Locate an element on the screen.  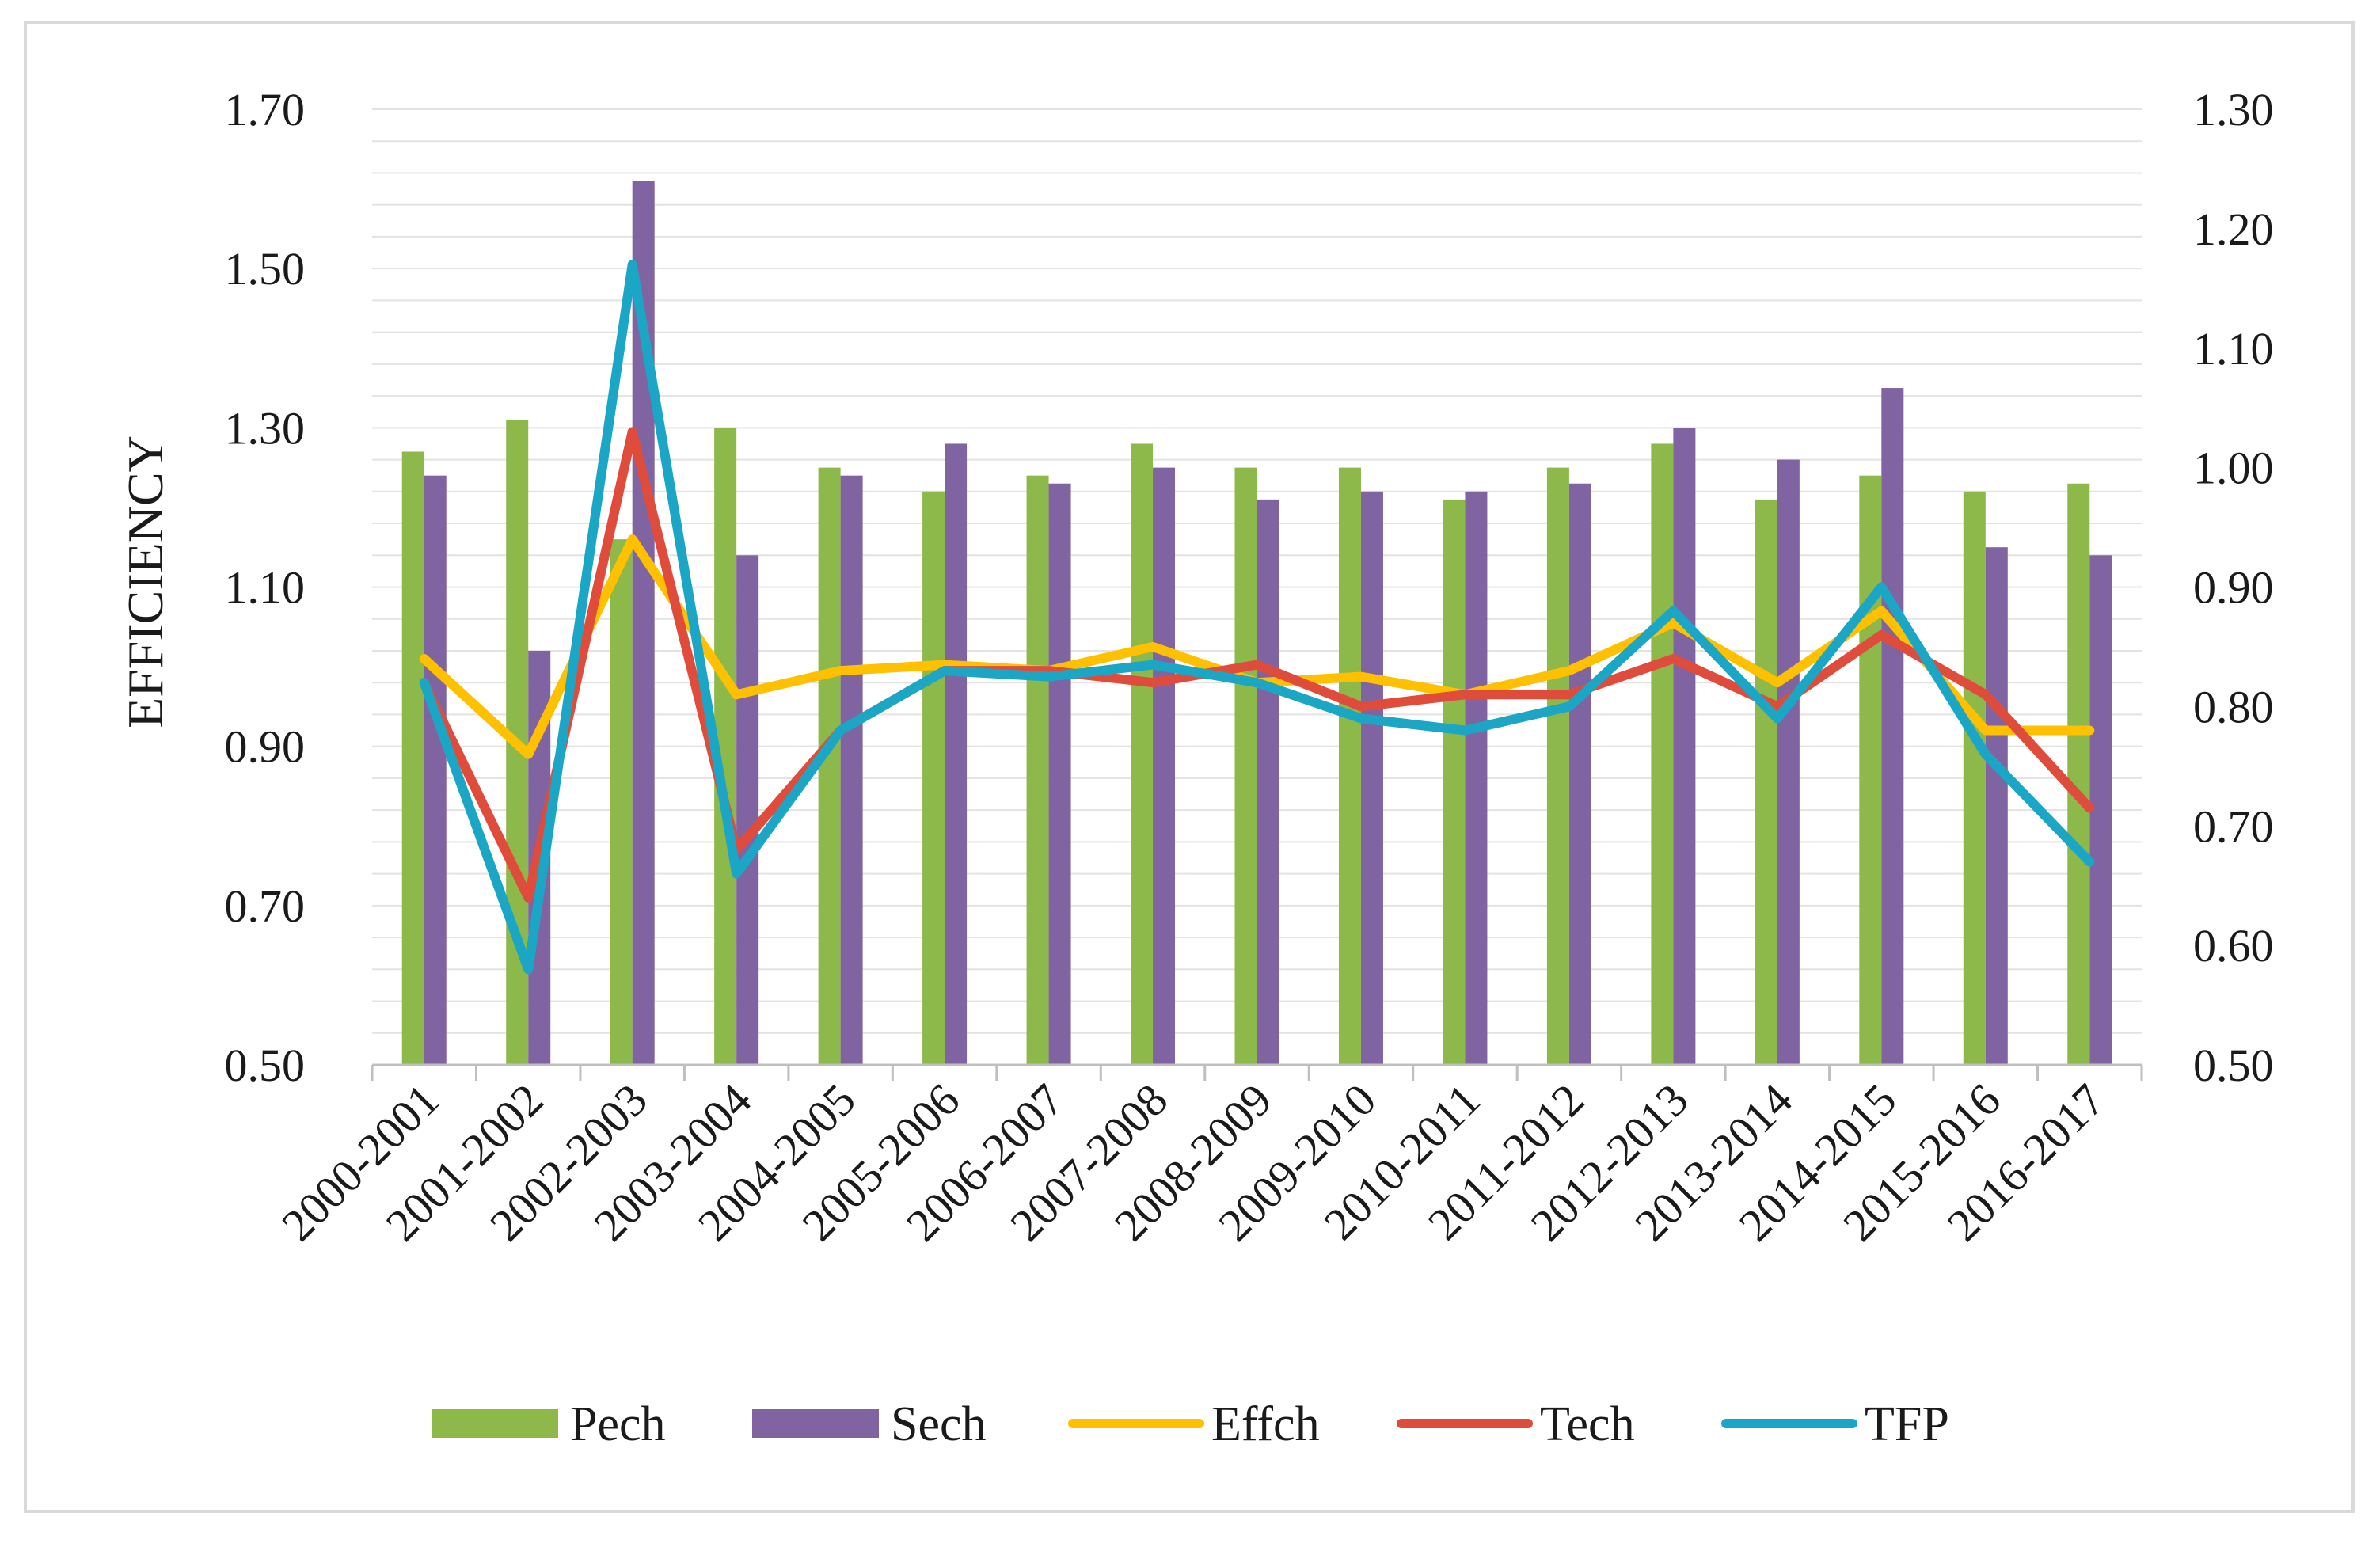
left-tick-label: 1.10 is located at coordinates (265, 588).